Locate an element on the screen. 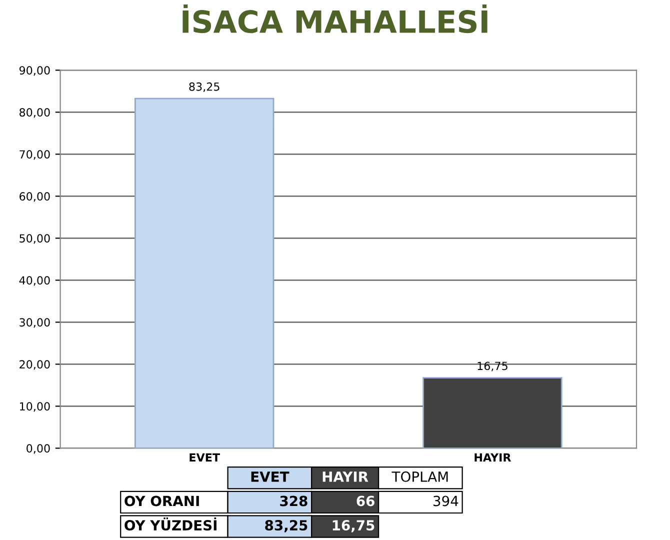 The width and height of the screenshot is (670, 540). text: 328 is located at coordinates (294, 501).